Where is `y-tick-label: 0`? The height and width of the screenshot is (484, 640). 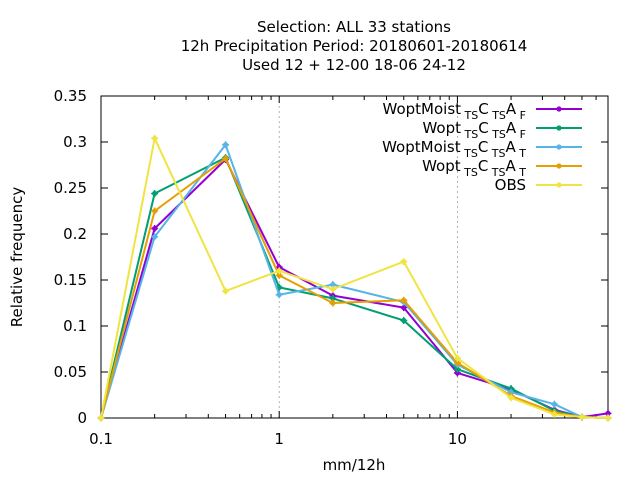 y-tick-label: 0 is located at coordinates (82, 418).